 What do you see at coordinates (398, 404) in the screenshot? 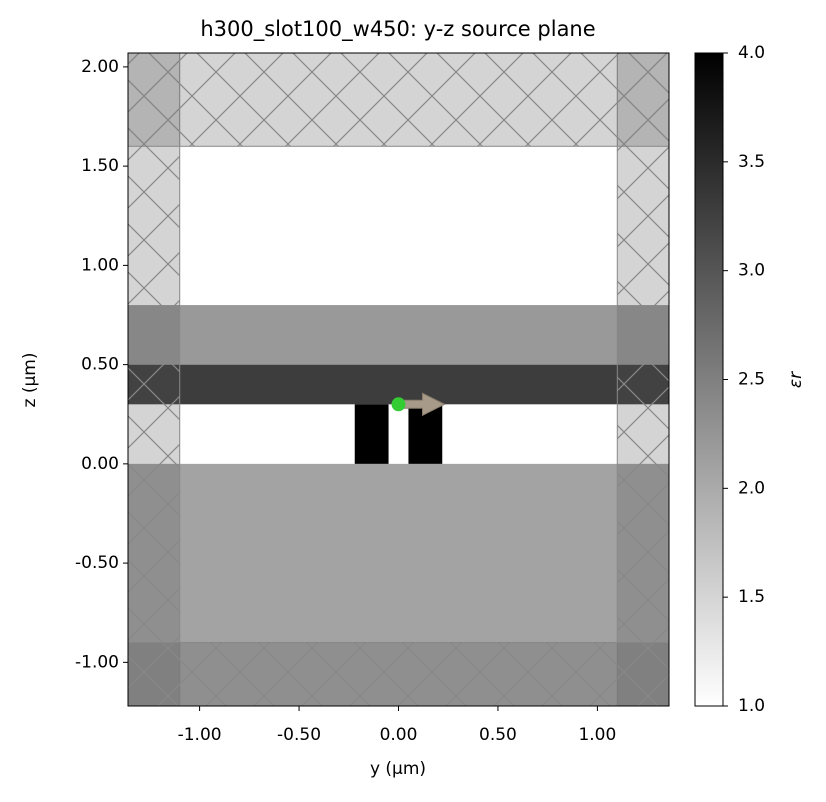
I see `source-point` at bounding box center [398, 404].